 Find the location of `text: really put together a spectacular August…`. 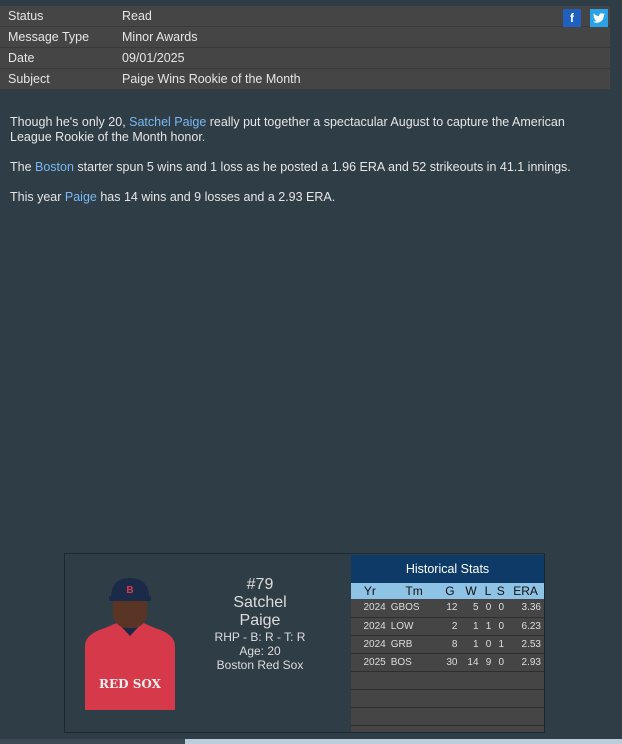

text: really put together a spectacular August… is located at coordinates (287, 129).